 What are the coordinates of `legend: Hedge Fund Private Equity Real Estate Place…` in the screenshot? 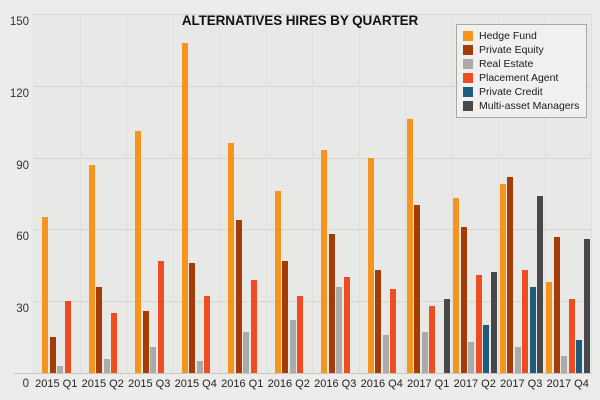 It's located at (522, 71).